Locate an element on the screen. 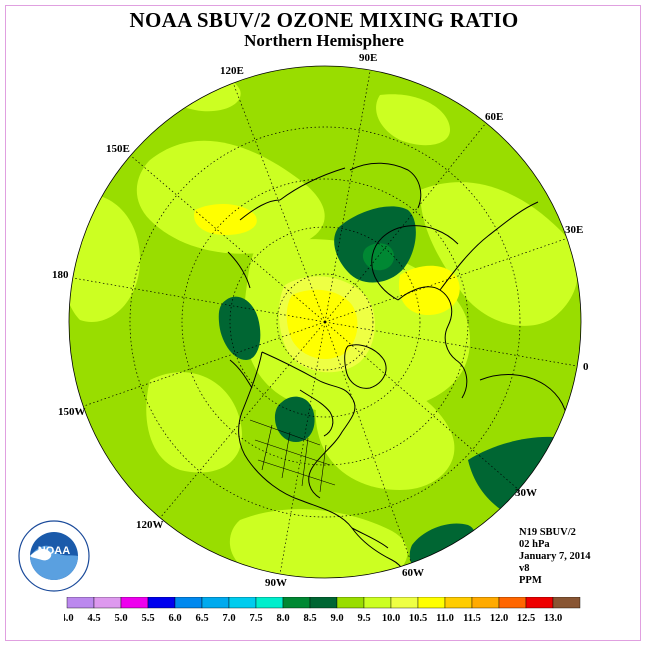  satellite-text: N19 SBUV/2 is located at coordinates (547, 532).